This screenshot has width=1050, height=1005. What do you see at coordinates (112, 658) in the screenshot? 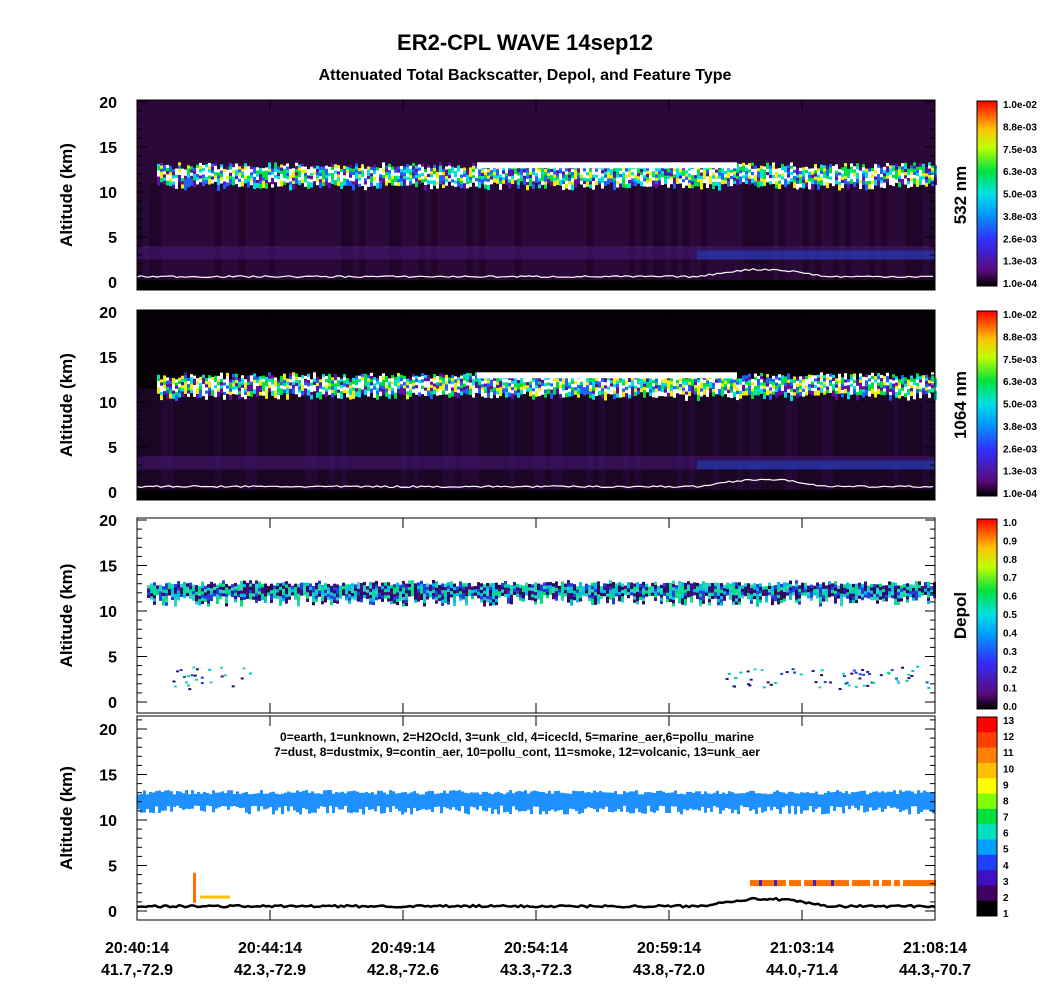
I see `y-tick-label: 5` at bounding box center [112, 658].